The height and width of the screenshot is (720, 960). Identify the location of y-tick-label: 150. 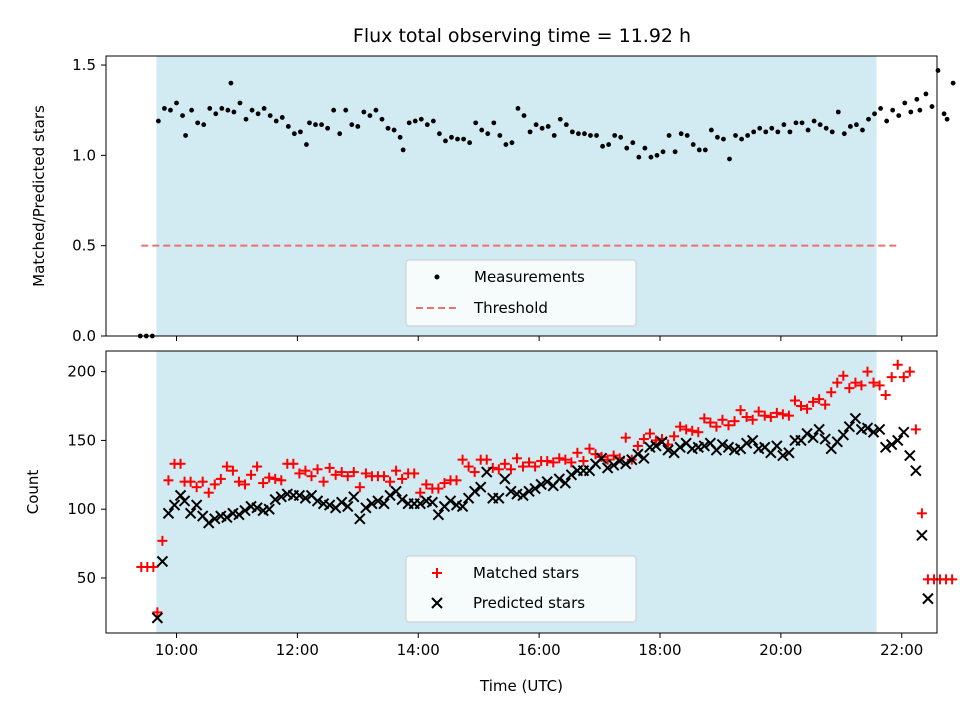
(81, 440).